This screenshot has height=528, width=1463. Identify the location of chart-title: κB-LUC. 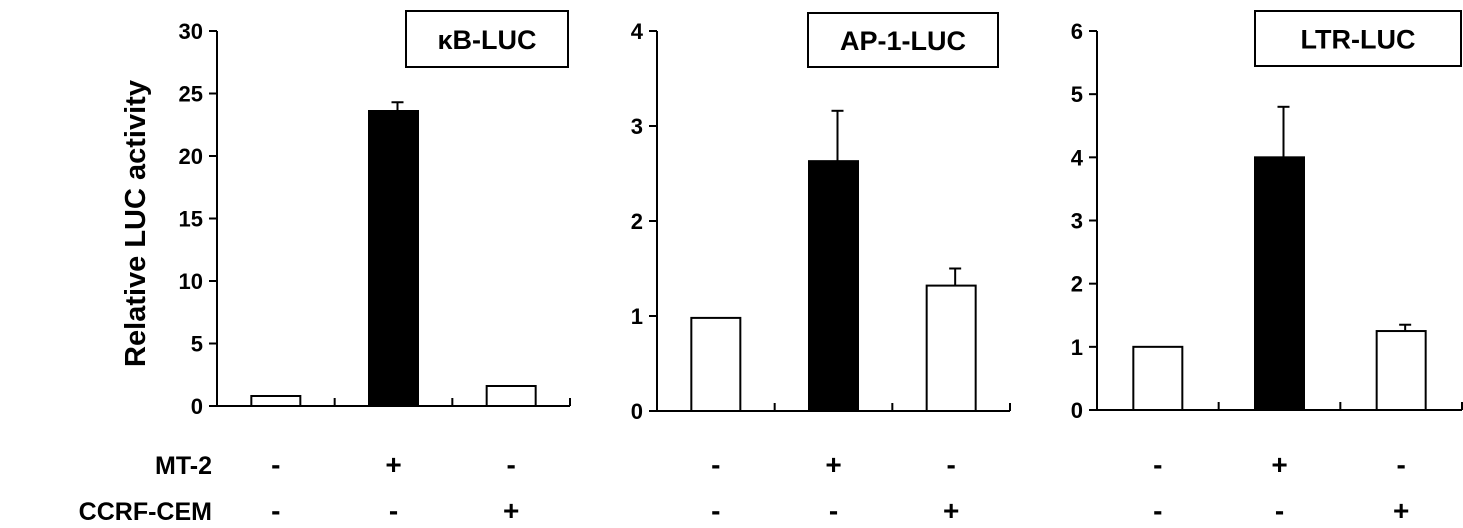
(486, 40).